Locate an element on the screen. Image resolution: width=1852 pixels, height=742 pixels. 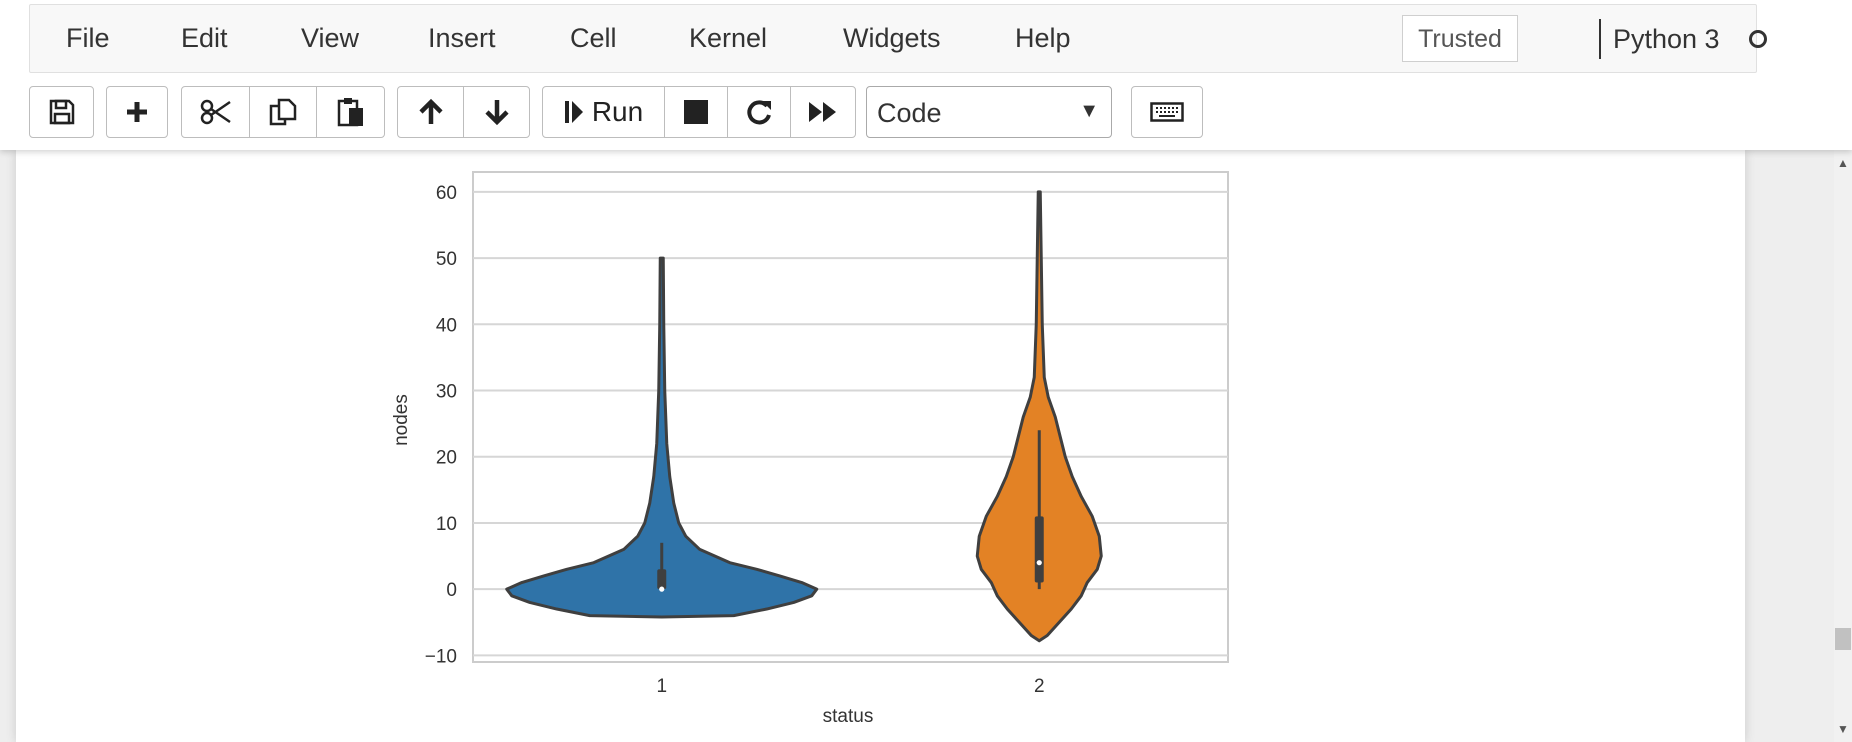
y-tick-label: 20 is located at coordinates (446, 458).